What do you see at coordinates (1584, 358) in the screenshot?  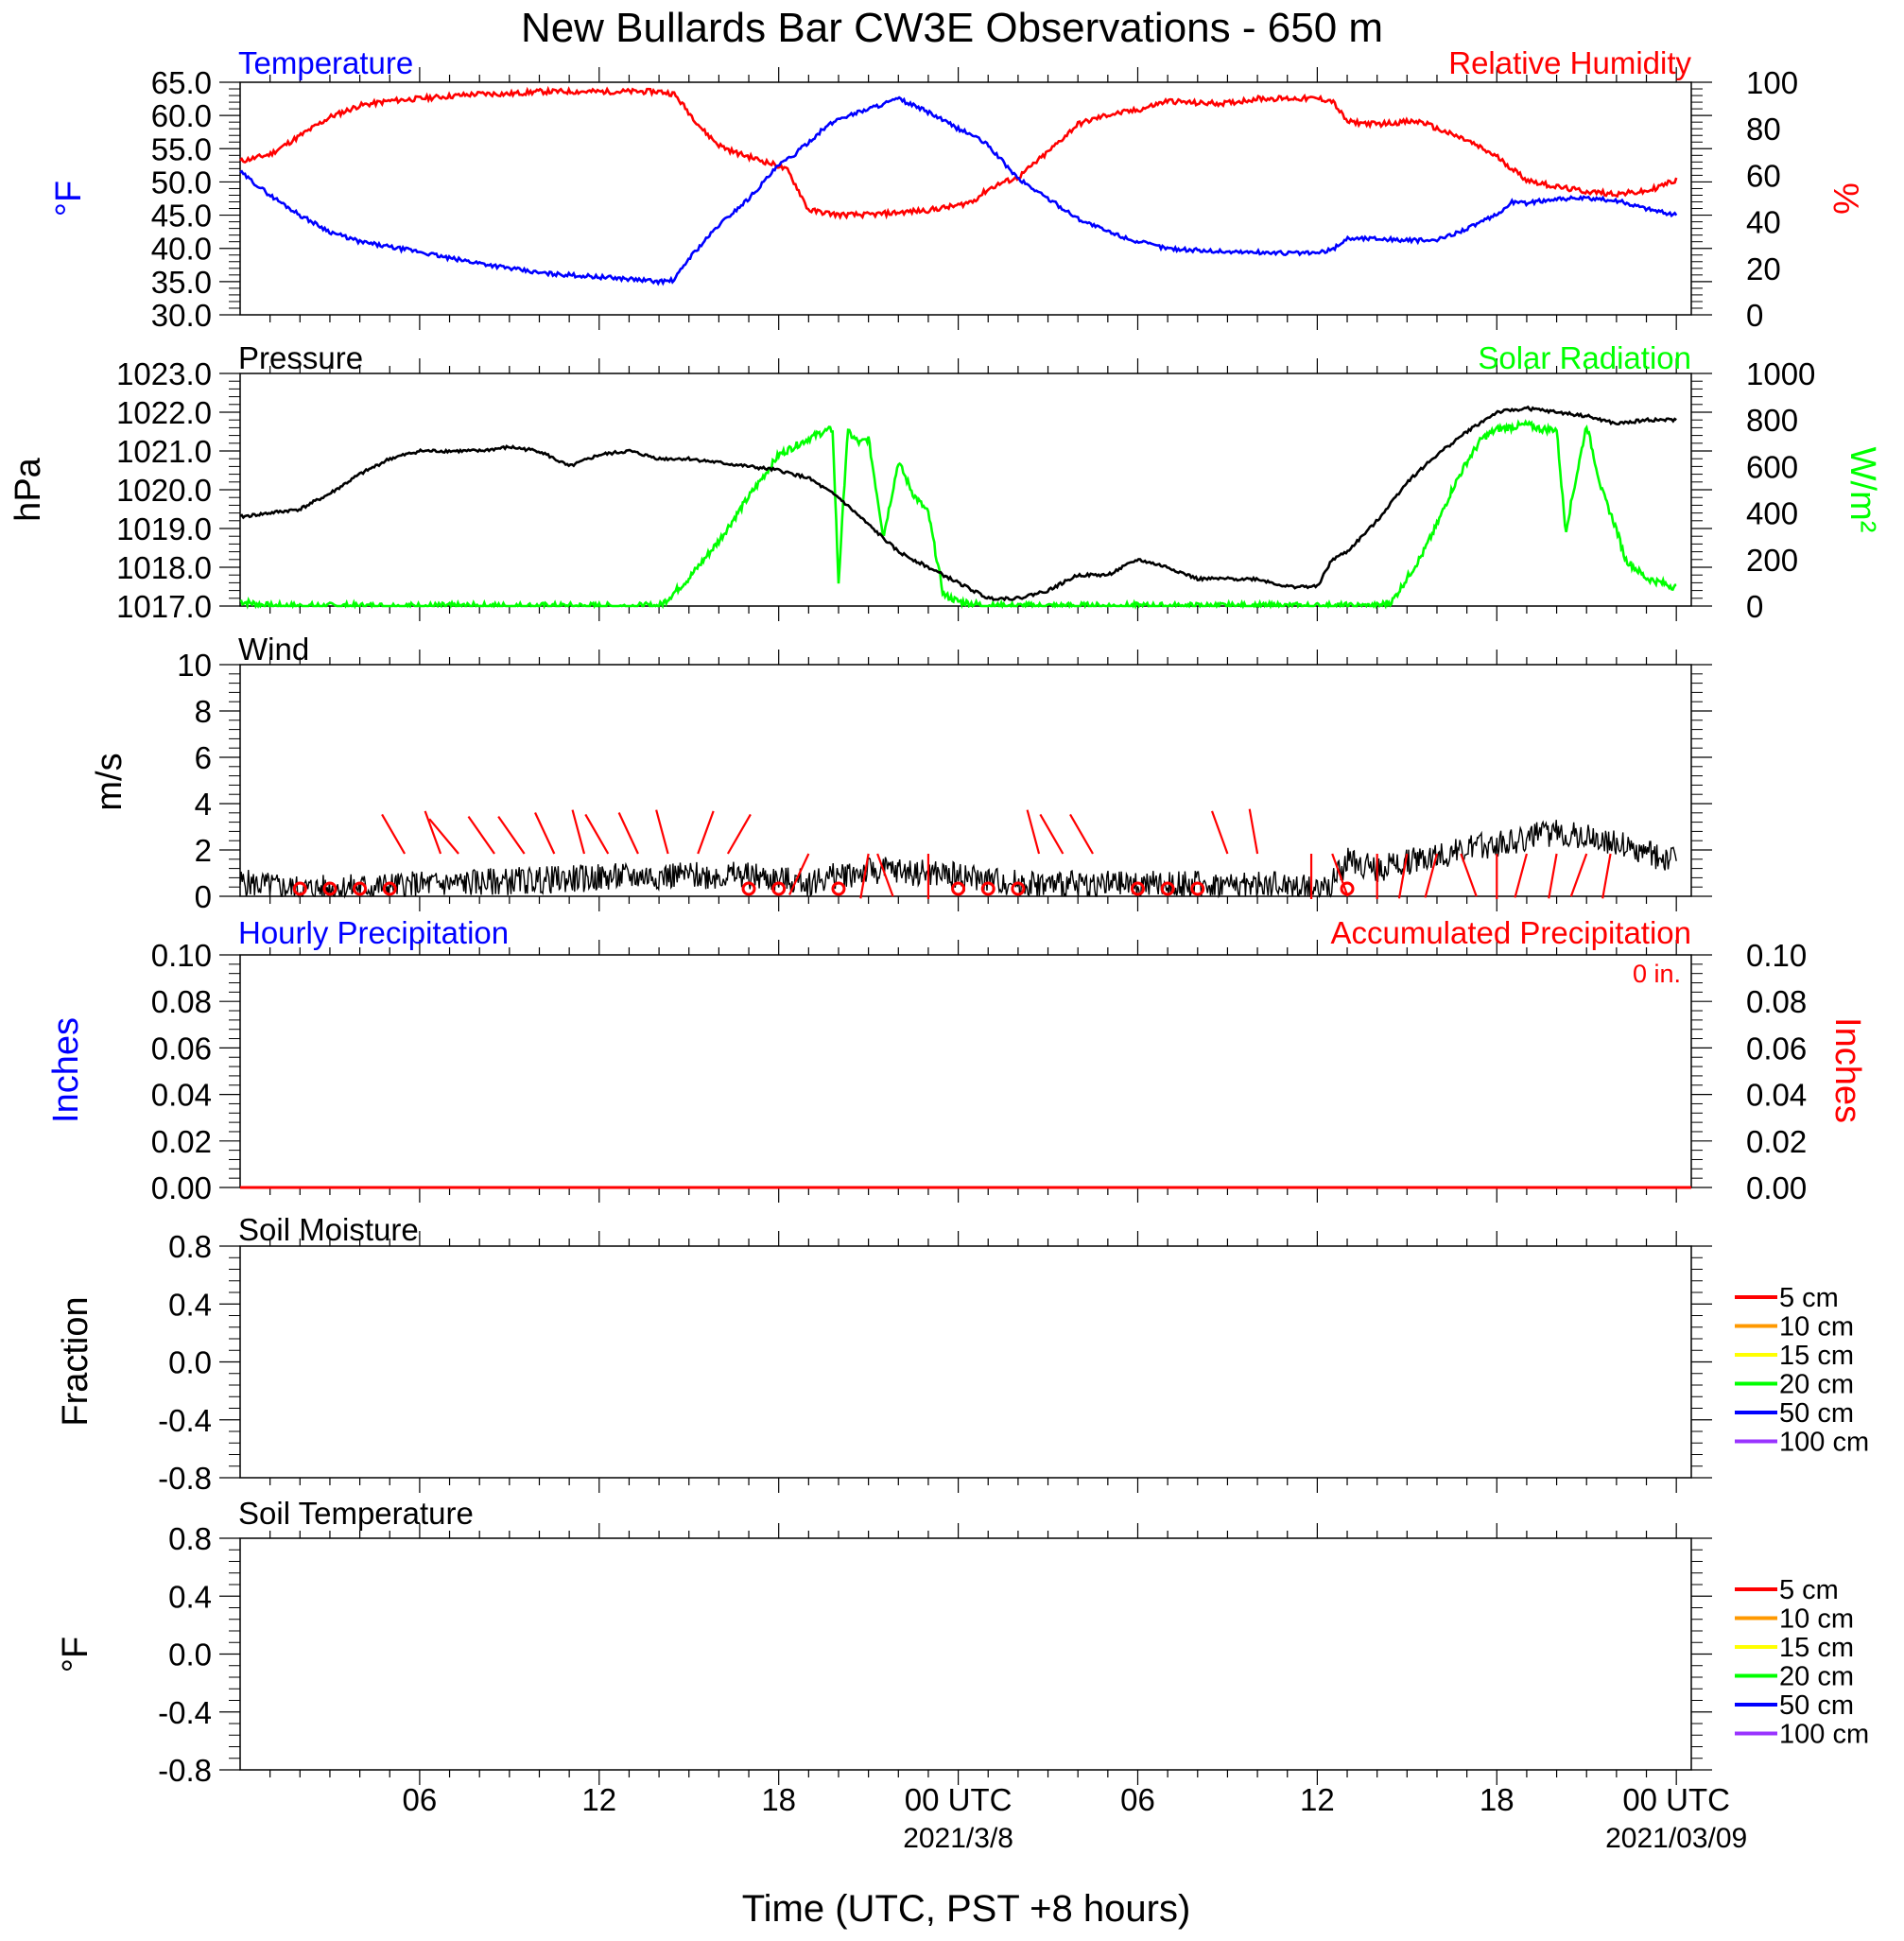 I see `solar-title: Solar Radiation` at bounding box center [1584, 358].